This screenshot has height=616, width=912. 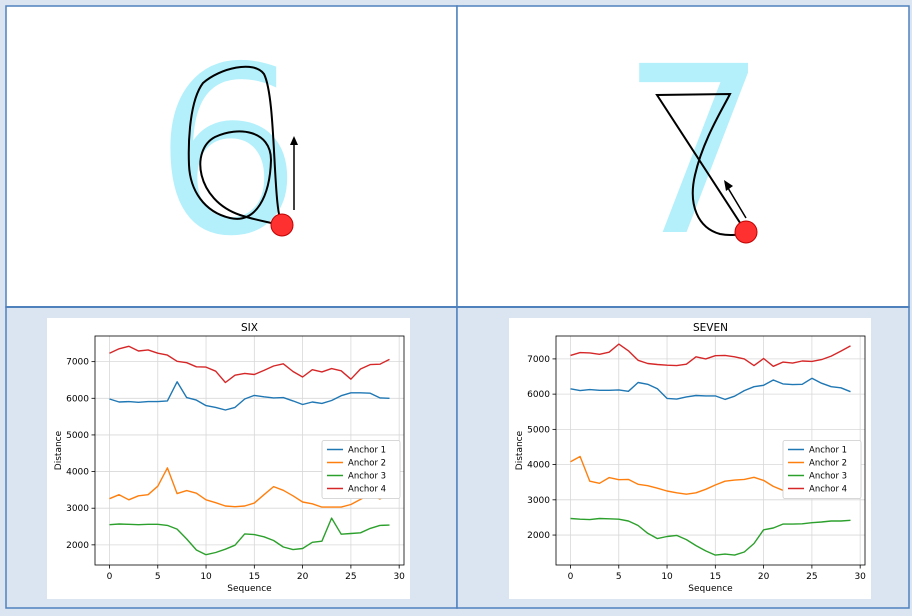 What do you see at coordinates (282, 225) in the screenshot?
I see `digit-six-start-marker` at bounding box center [282, 225].